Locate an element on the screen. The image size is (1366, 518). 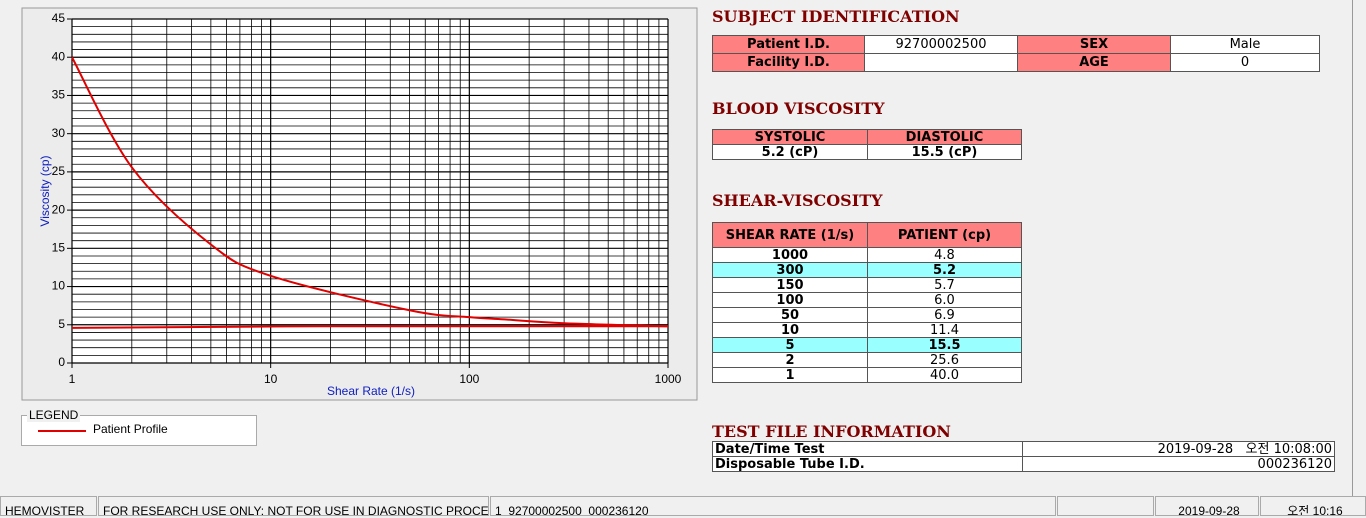
status-cell: 2019-09-28 is located at coordinates (1207, 506).